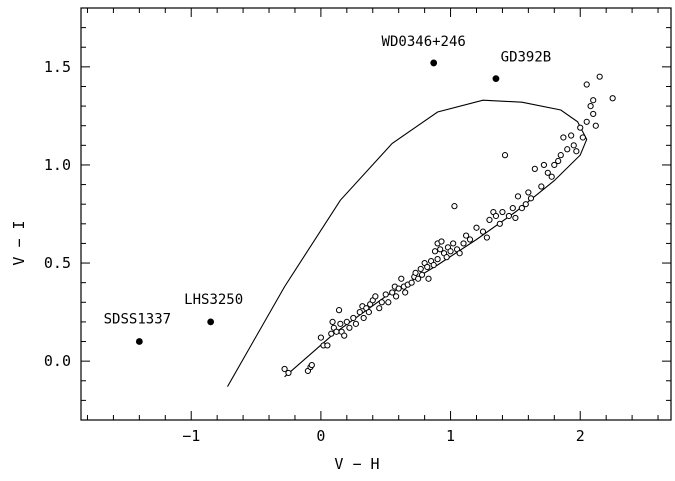 The width and height of the screenshot is (675, 481). What do you see at coordinates (57, 67) in the screenshot?
I see `y-tick-label: 1.5` at bounding box center [57, 67].